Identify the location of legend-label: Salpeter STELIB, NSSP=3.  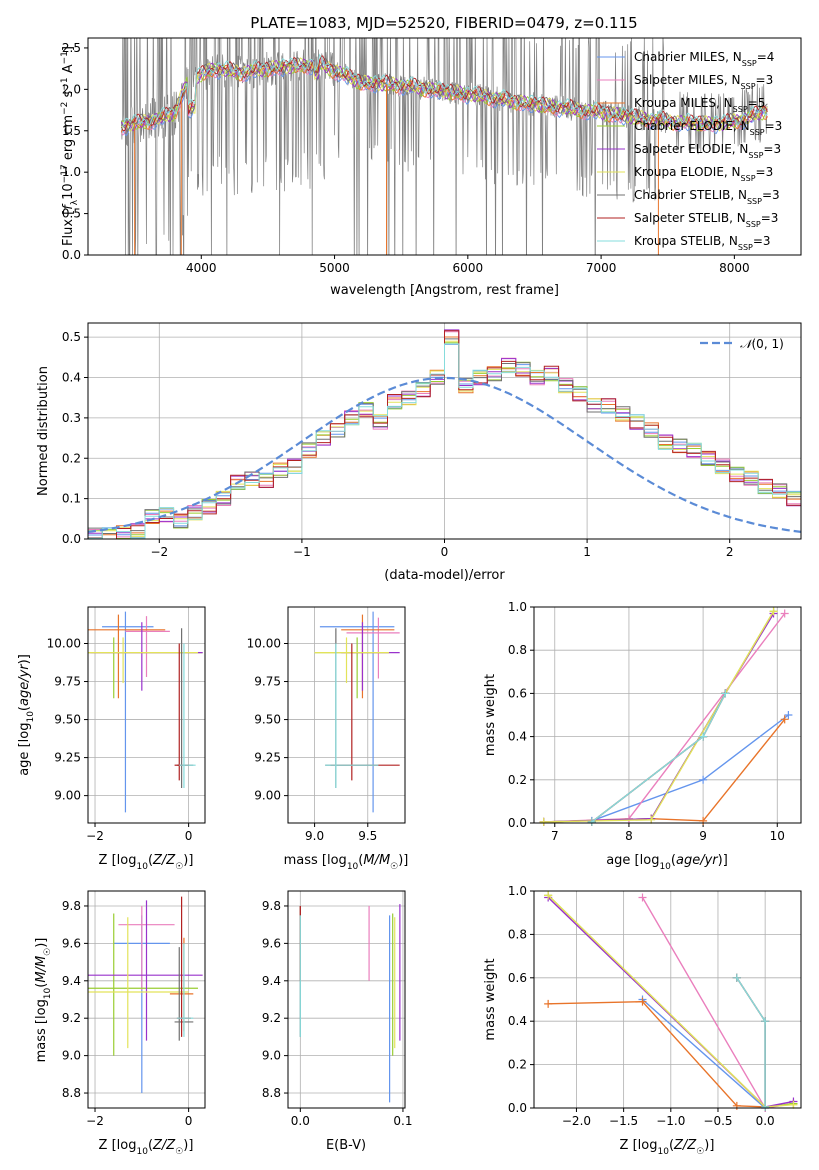
(706, 220).